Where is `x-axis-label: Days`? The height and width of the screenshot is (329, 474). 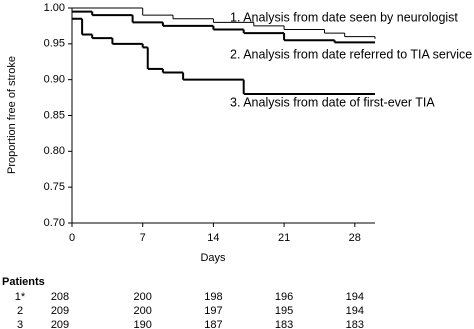
x-axis-label: Days is located at coordinates (213, 258).